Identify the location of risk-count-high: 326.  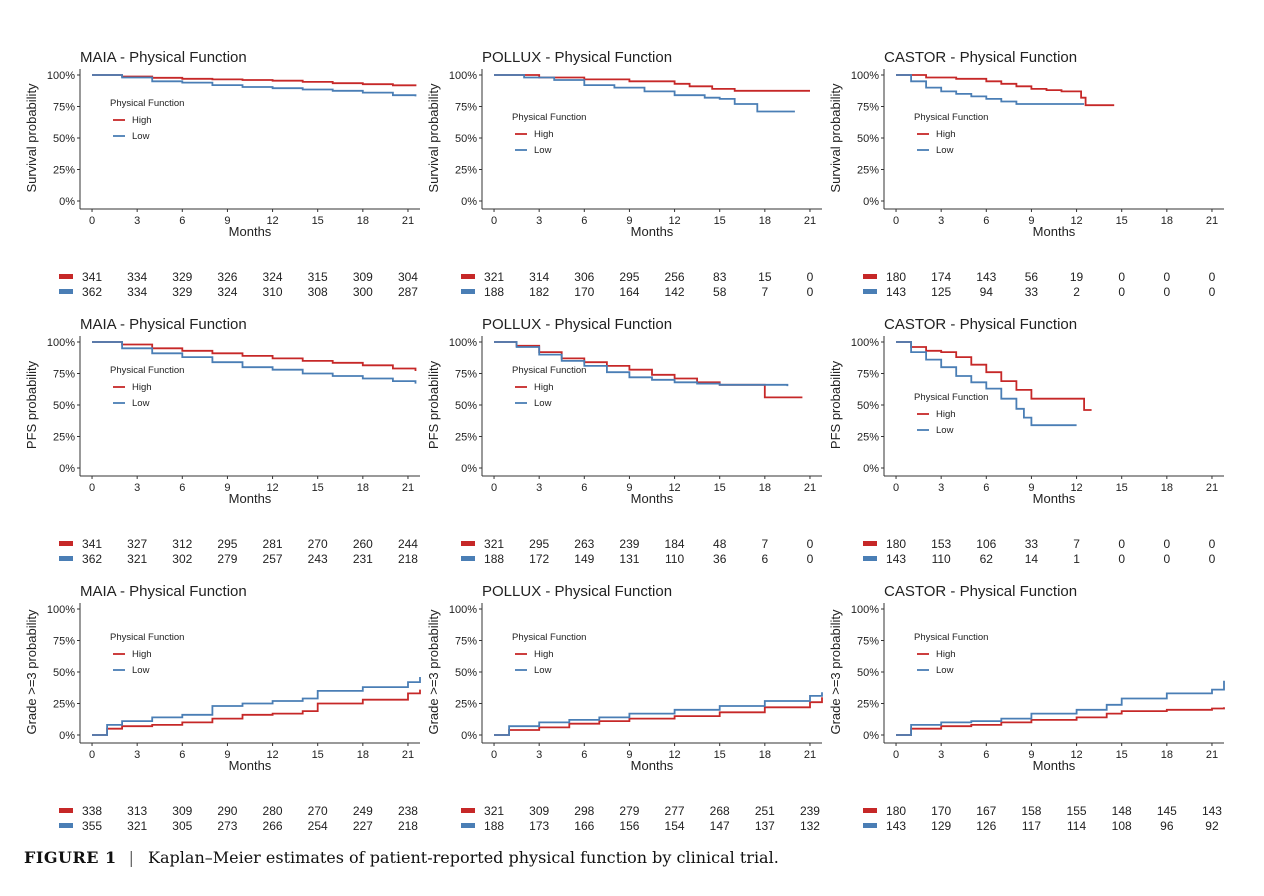
(227, 277).